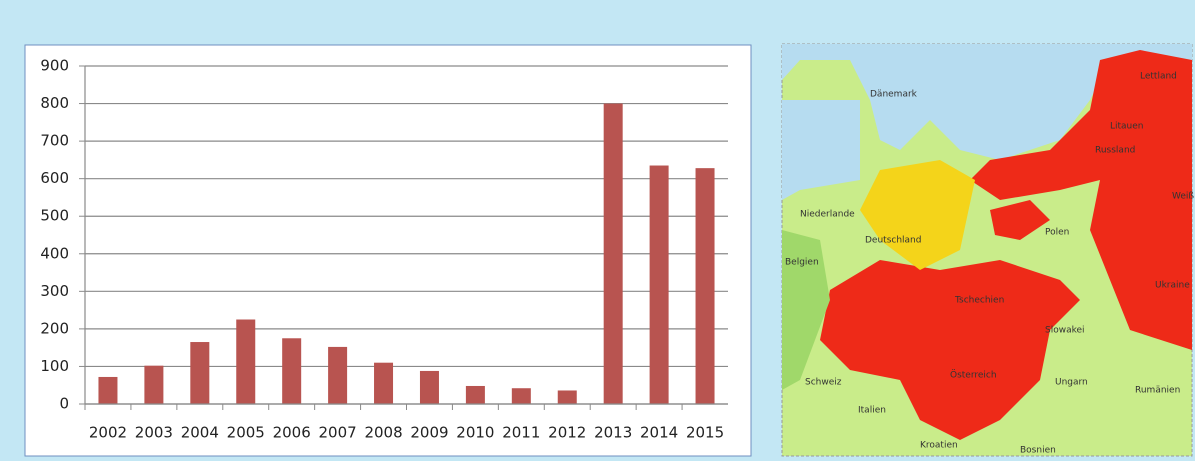  Describe the element at coordinates (54, 141) in the screenshot. I see `y-tick-label: 700` at that location.